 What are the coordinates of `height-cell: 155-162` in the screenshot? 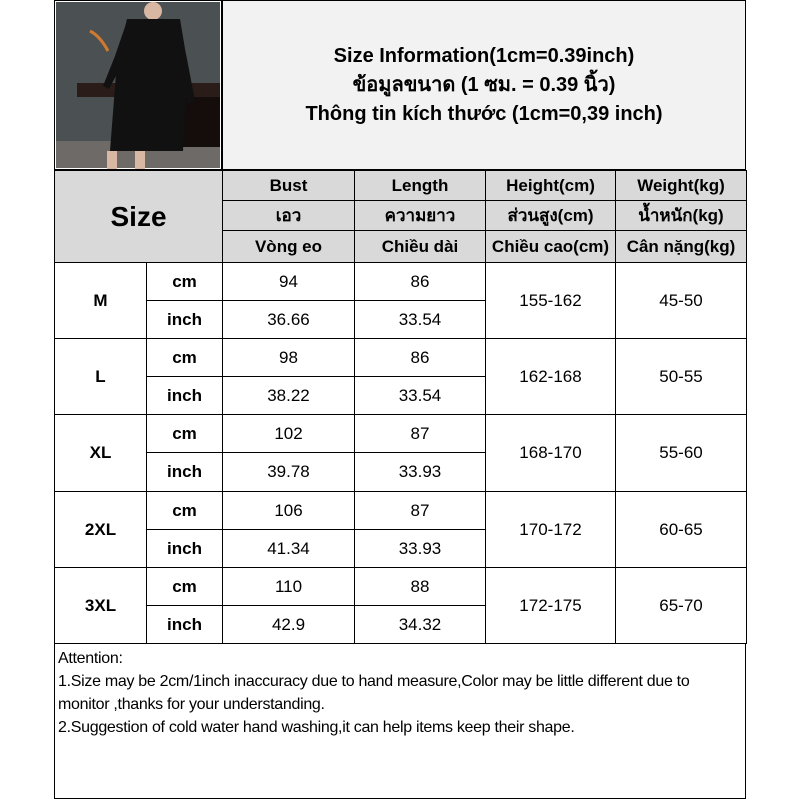 It's located at (550, 300).